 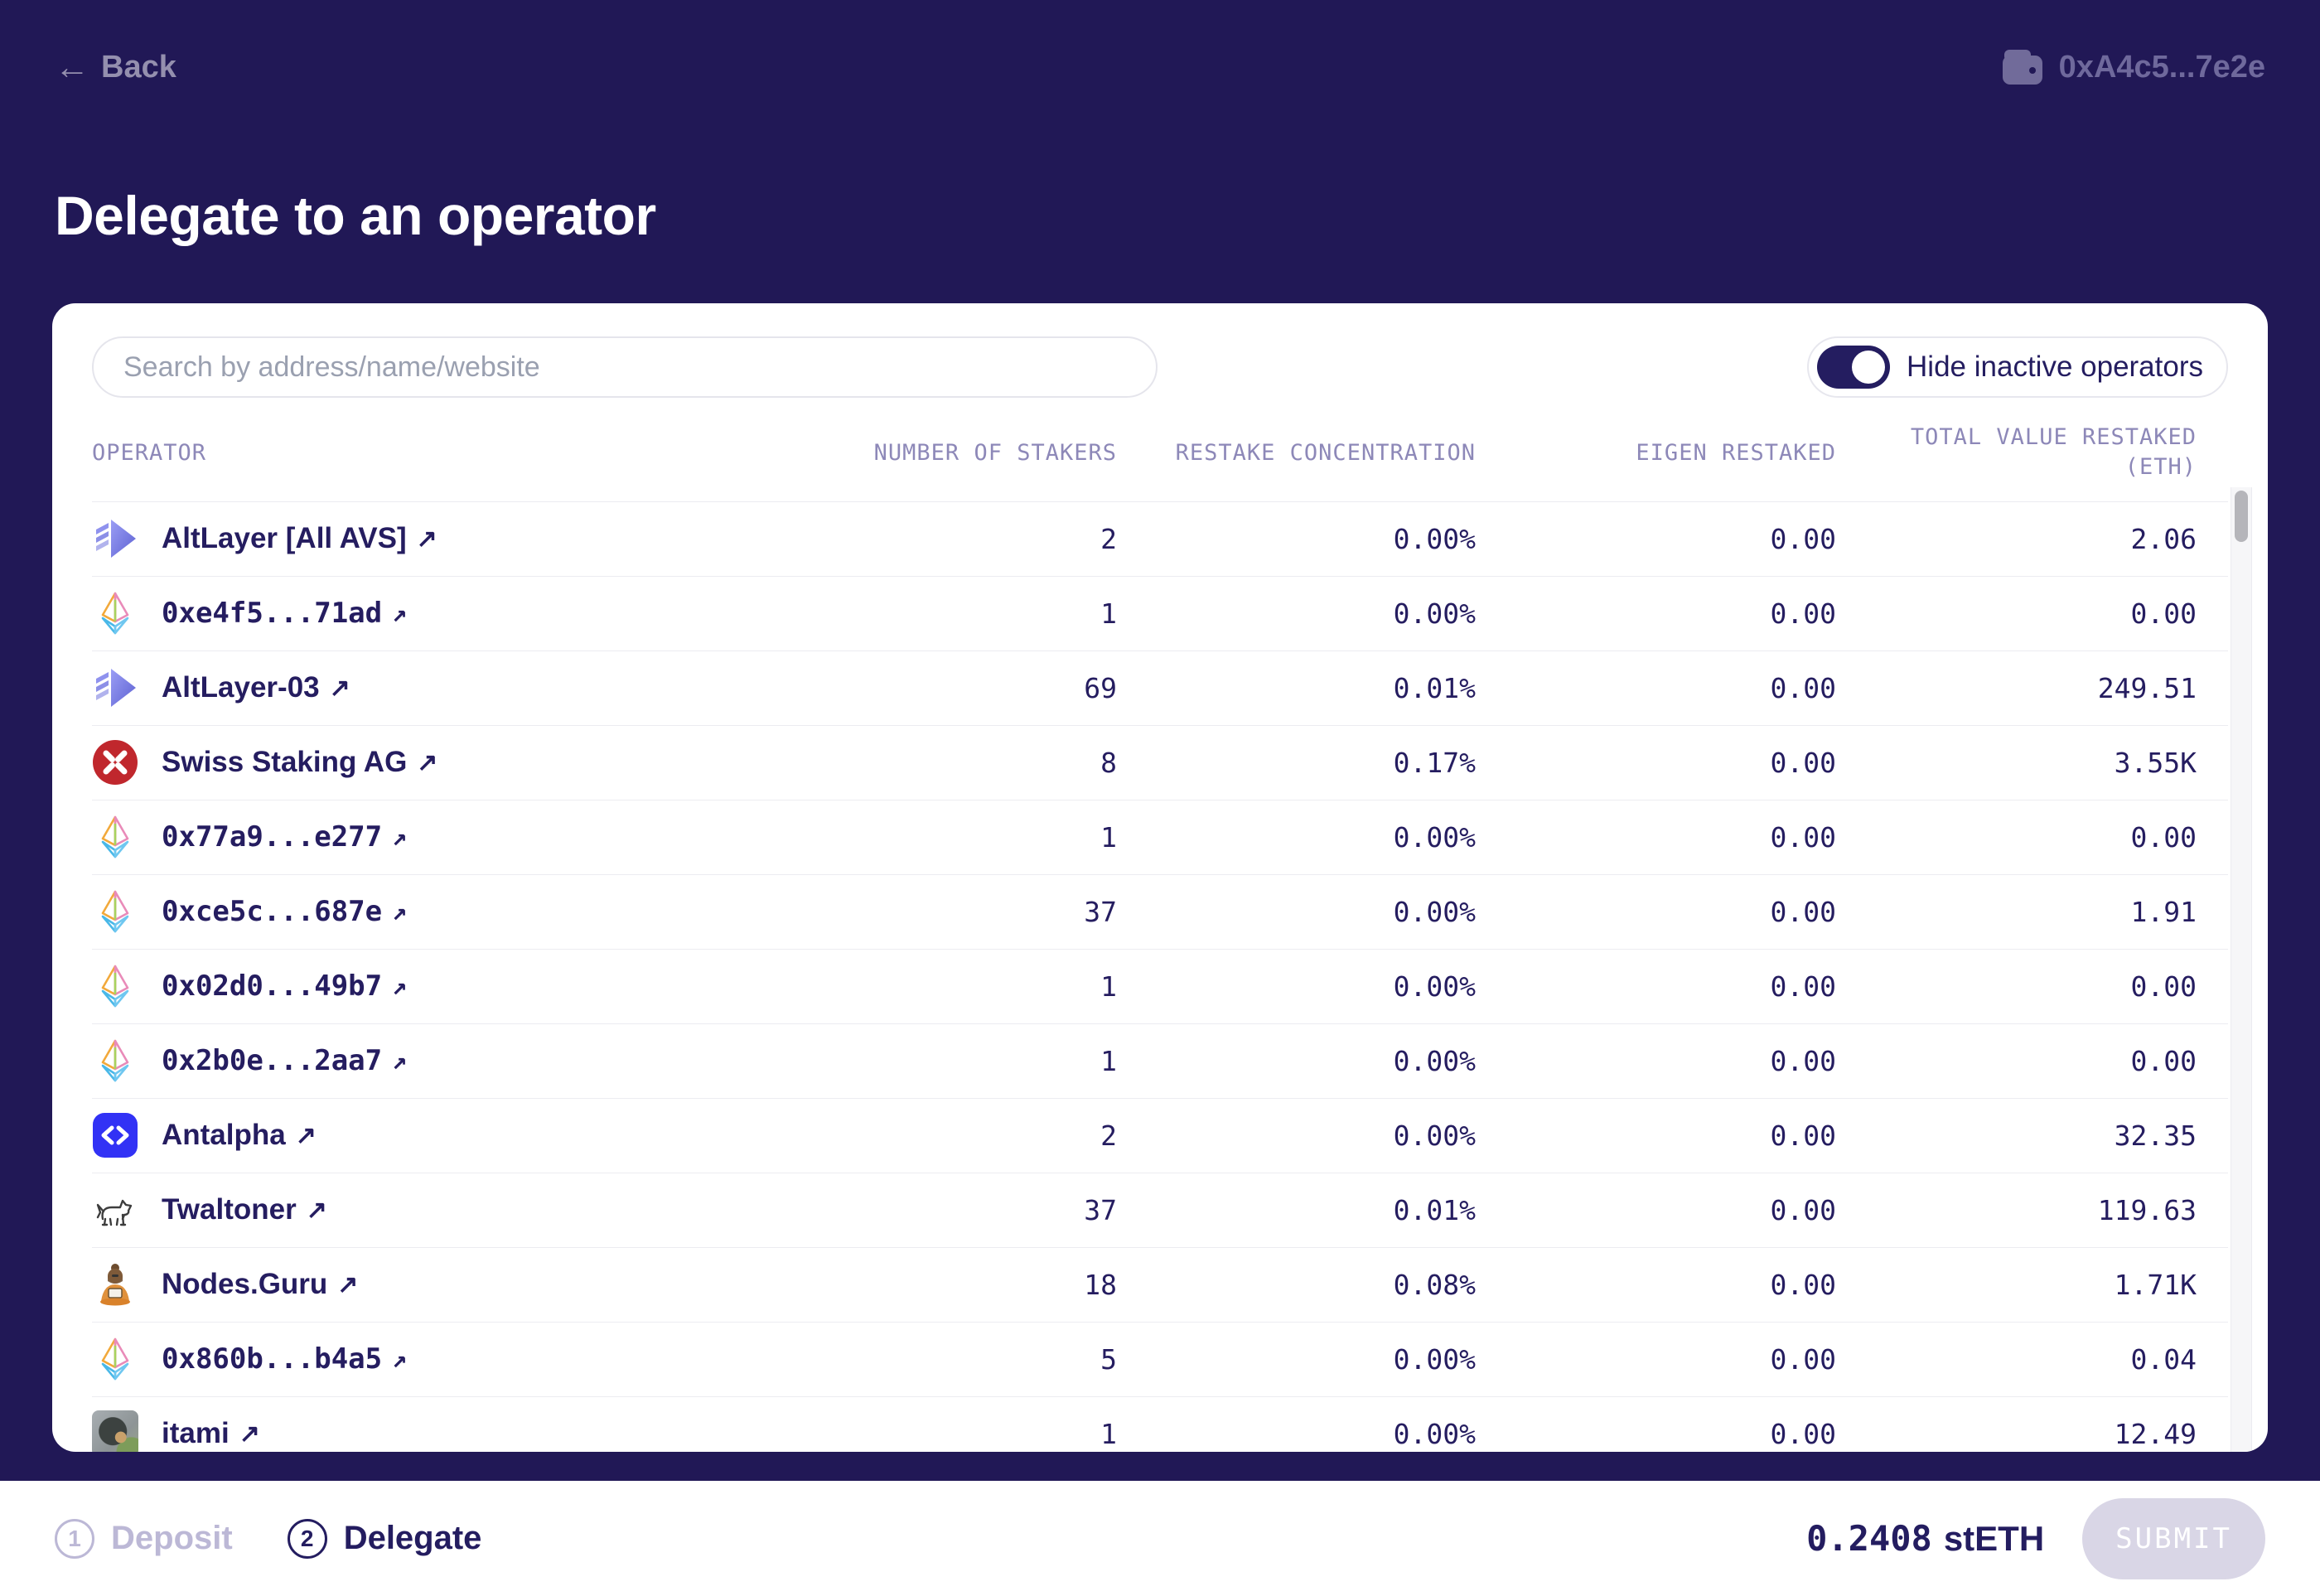 I want to click on back-button: ← Back, so click(x=116, y=67).